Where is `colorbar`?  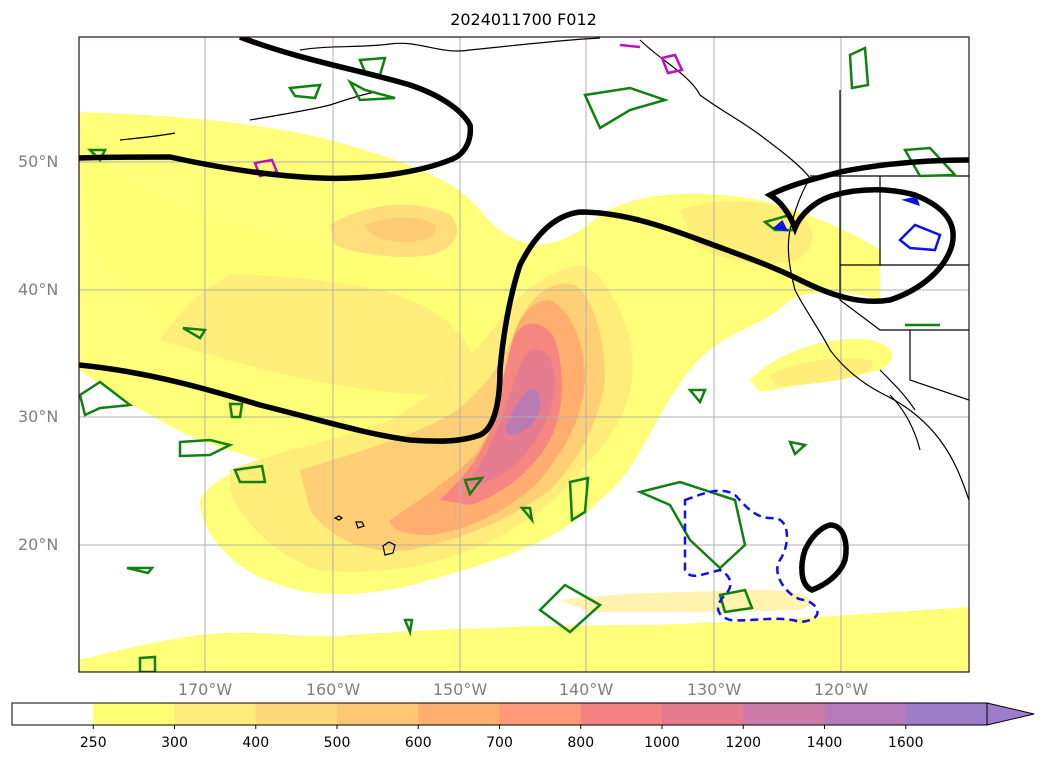
colorbar is located at coordinates (523, 715).